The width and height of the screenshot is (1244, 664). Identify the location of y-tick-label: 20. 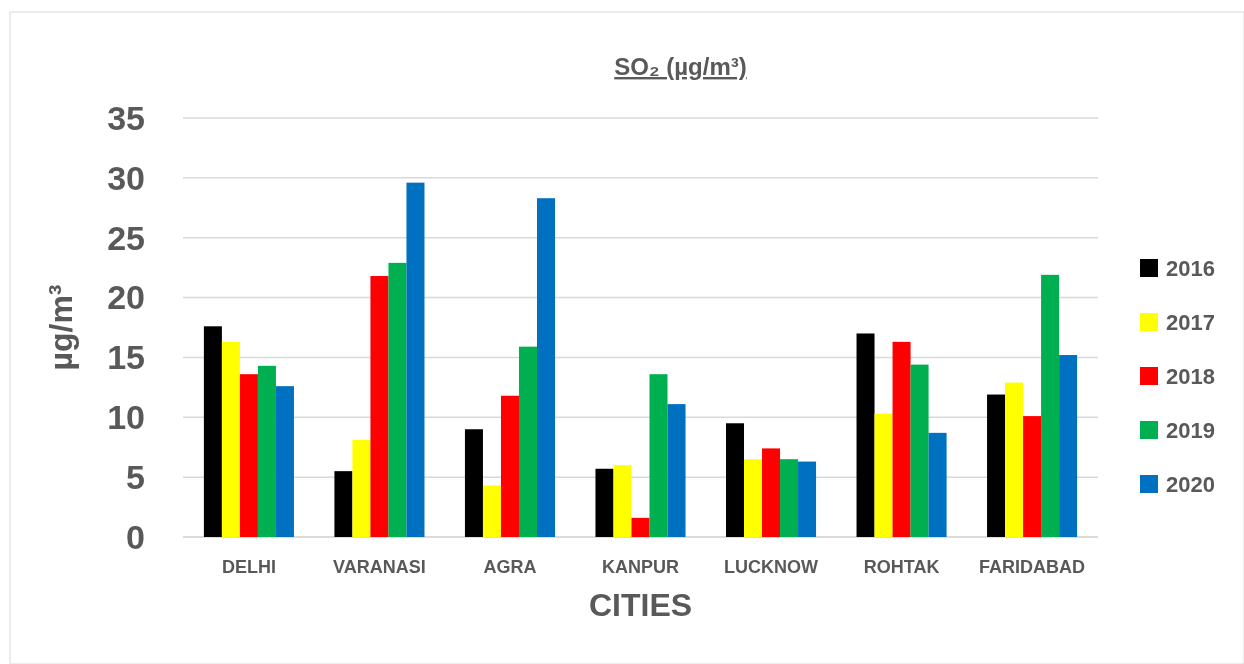
(126, 297).